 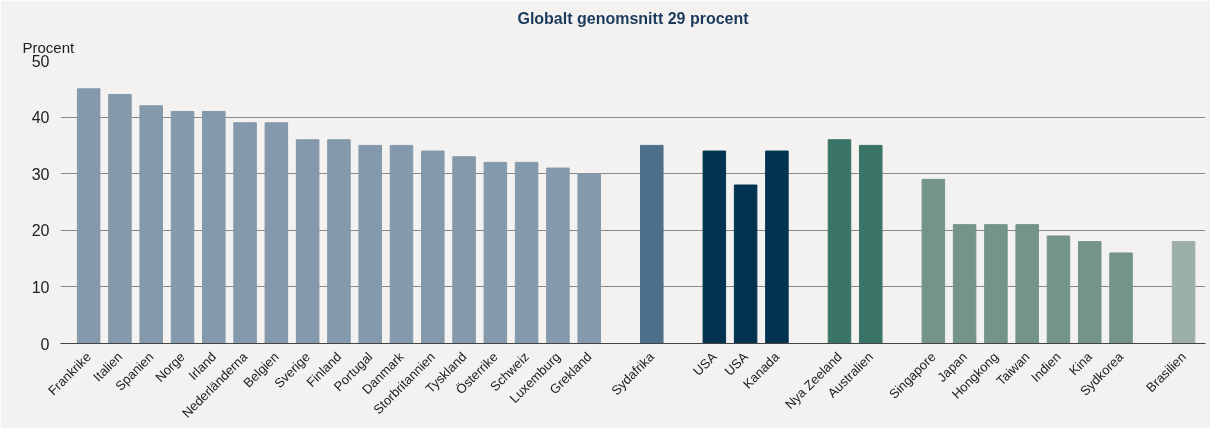 What do you see at coordinates (705, 363) in the screenshot?
I see `x-tick-label: USA` at bounding box center [705, 363].